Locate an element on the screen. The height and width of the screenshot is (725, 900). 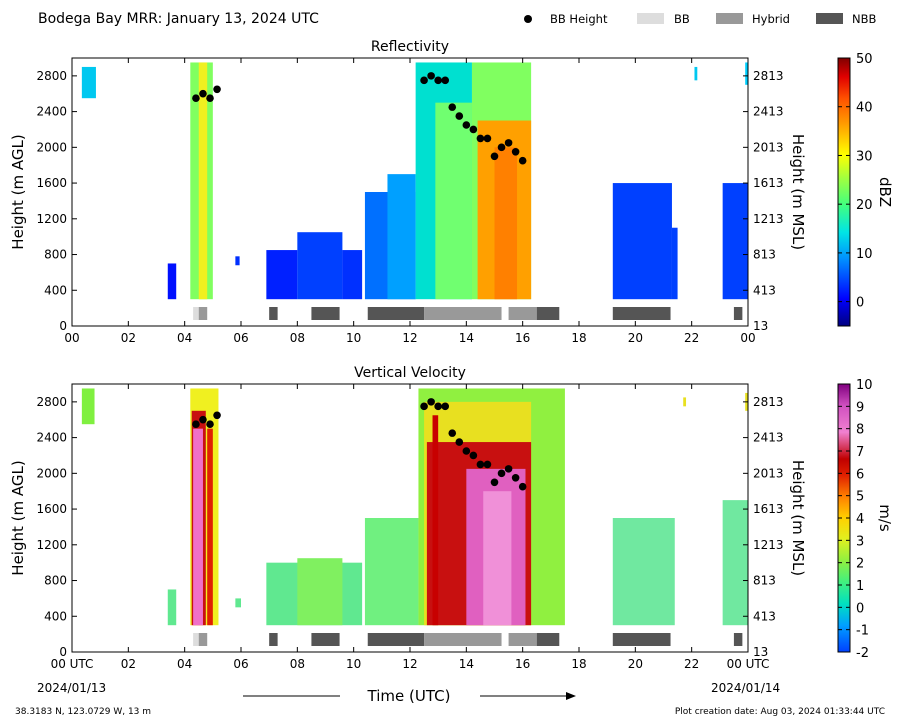
colorbar-tick-label: -1 is located at coordinates (862, 631).